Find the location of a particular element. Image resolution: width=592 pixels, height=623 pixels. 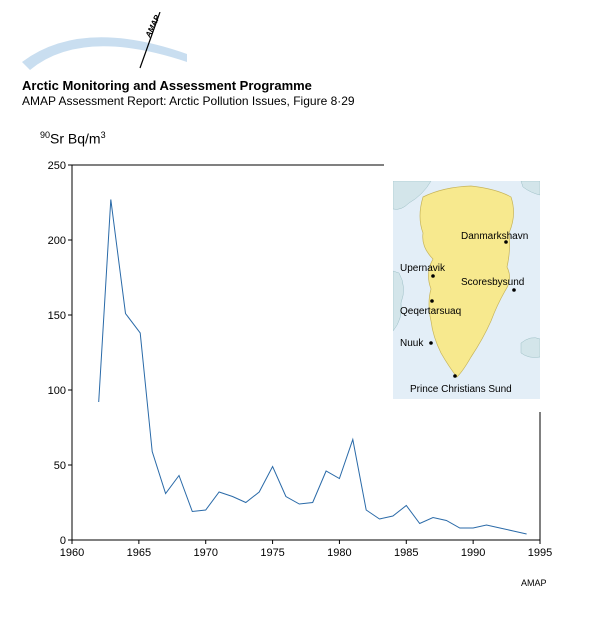

y-axis-label: 90Sr Bq/m3 is located at coordinates (73, 138).